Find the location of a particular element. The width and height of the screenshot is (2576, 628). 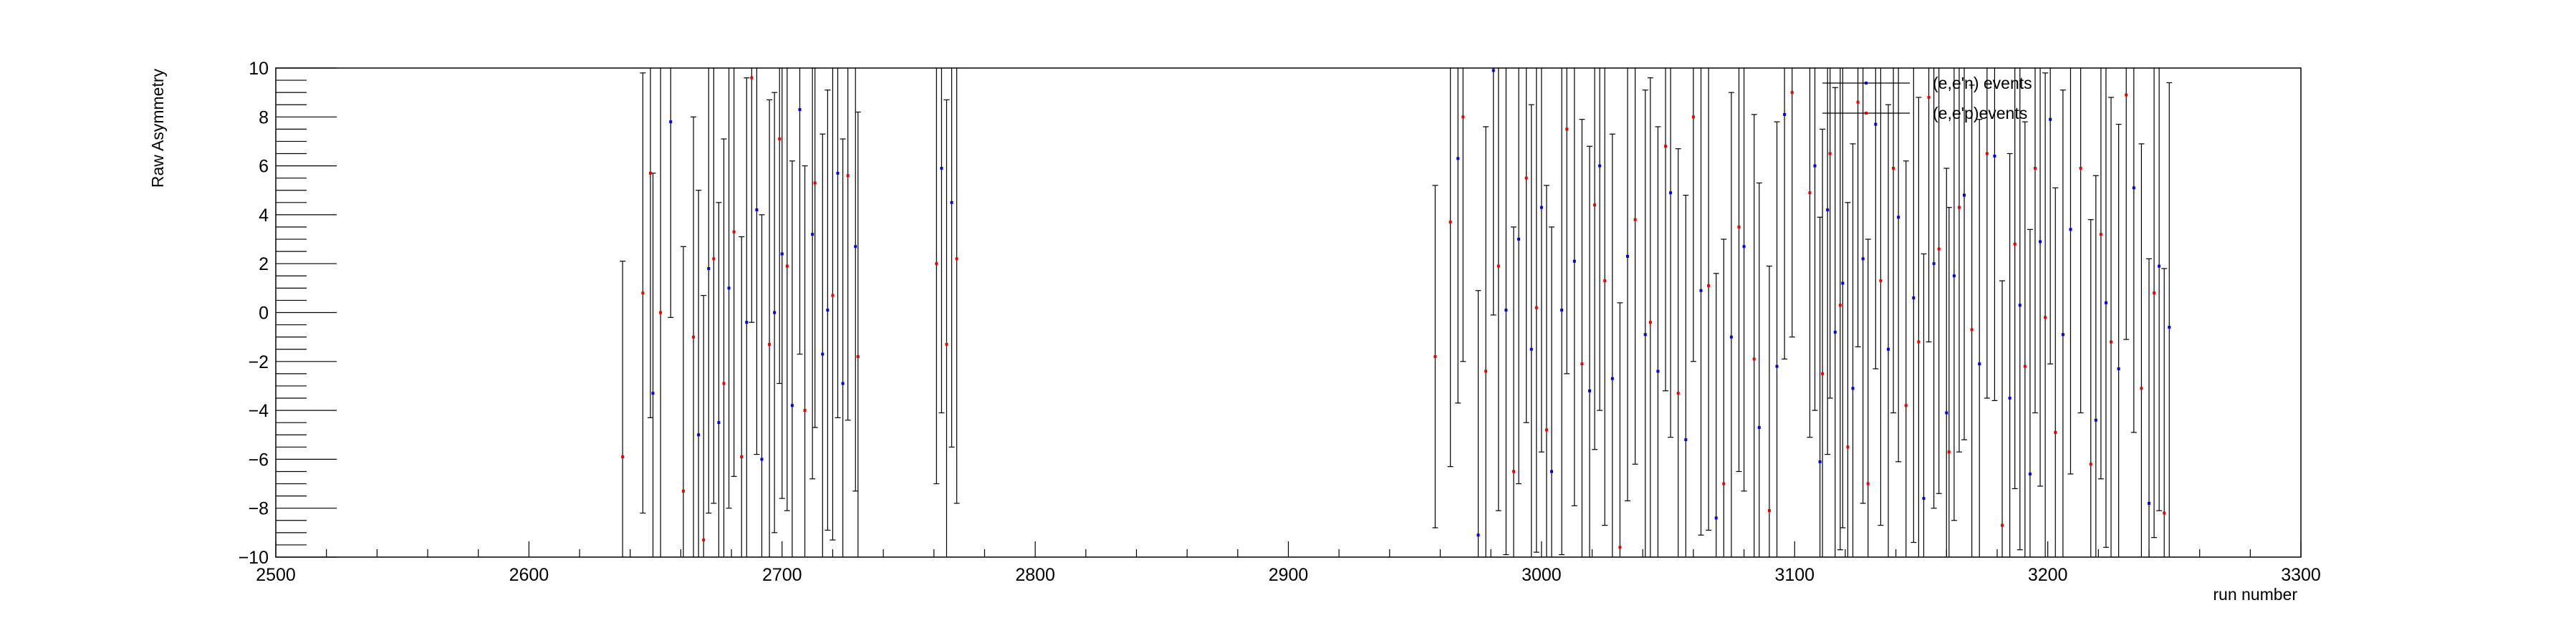

y-tick-label: 4 is located at coordinates (264, 216).